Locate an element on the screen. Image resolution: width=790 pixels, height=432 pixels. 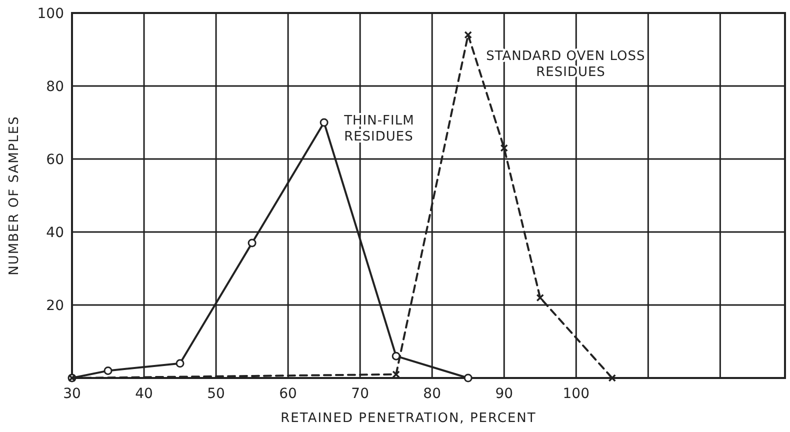
x-tick-label: 70 is located at coordinates (360, 394).